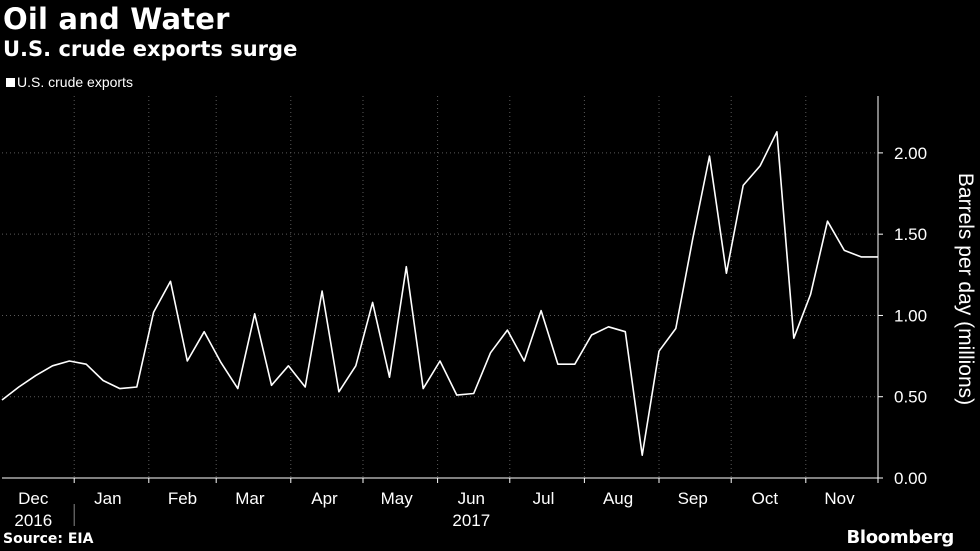 The height and width of the screenshot is (551, 980). What do you see at coordinates (75, 82) in the screenshot?
I see `legend-label: U.S. crude exports` at bounding box center [75, 82].